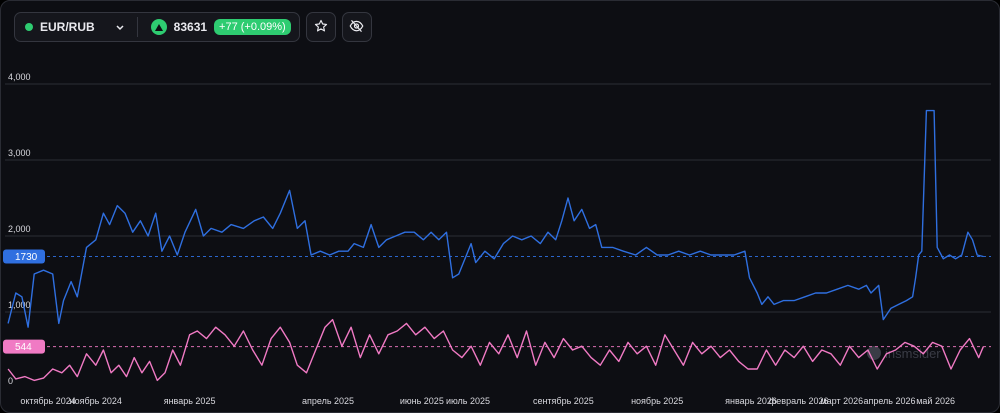 Image resolution: width=1000 pixels, height=413 pixels. What do you see at coordinates (47, 401) in the screenshot?
I see `x-tick-label: октябрь 2024` at bounding box center [47, 401].